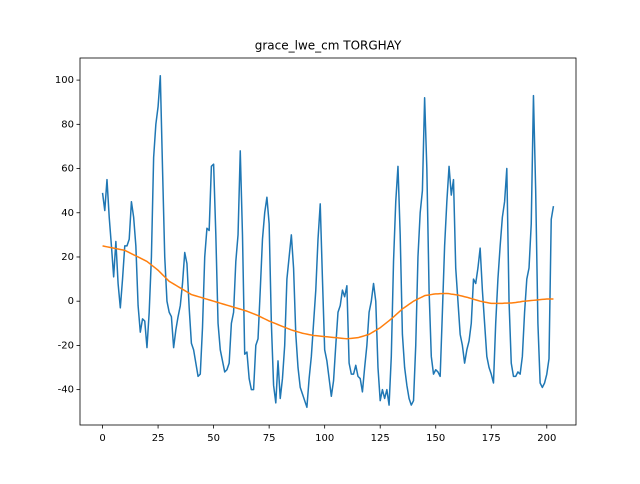  I want to click on x-tick-label: 0, so click(102, 438).